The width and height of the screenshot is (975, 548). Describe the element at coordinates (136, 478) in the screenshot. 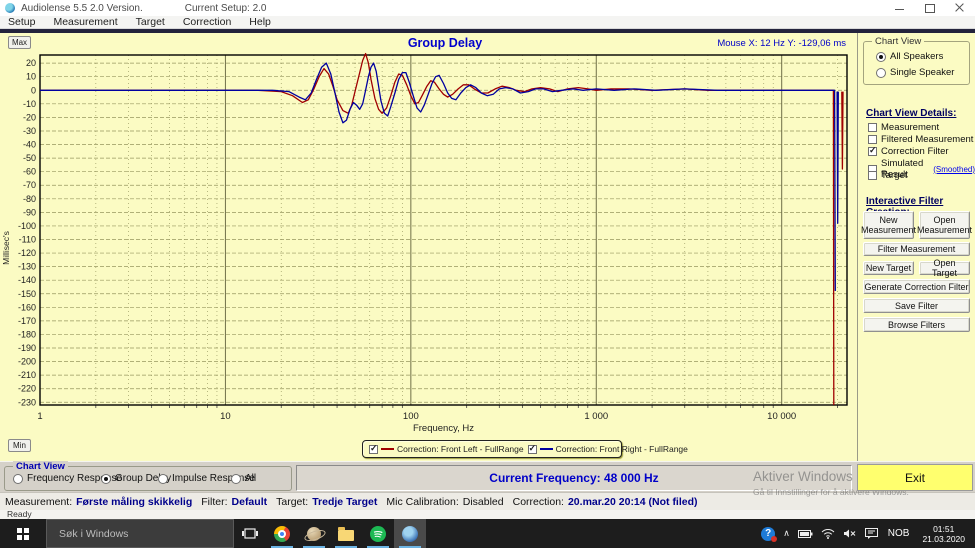

I see `radio-group-delay: Group Delay` at that location.